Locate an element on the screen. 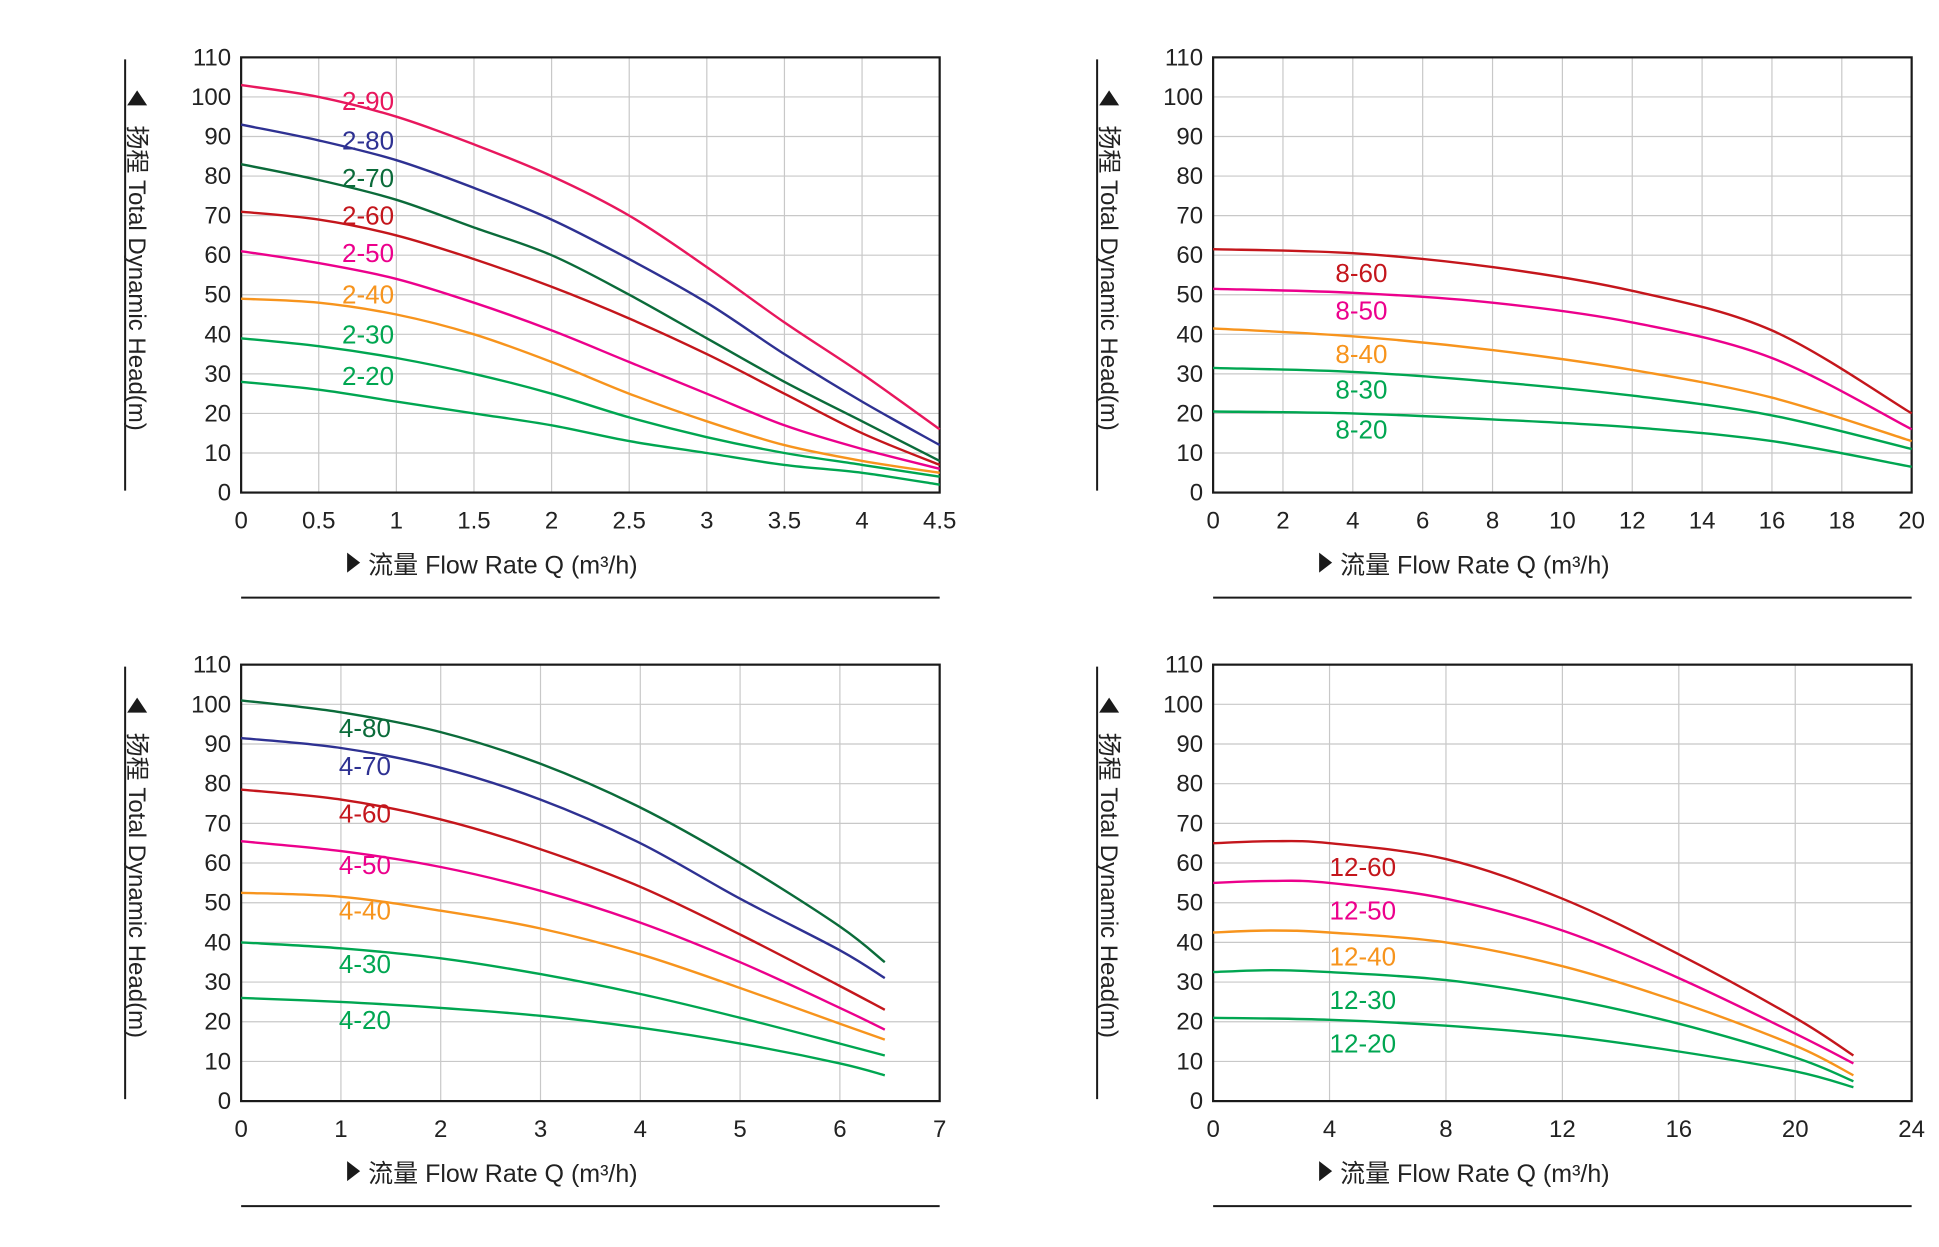  series-label-2-70: 2-70 is located at coordinates (368, 178).